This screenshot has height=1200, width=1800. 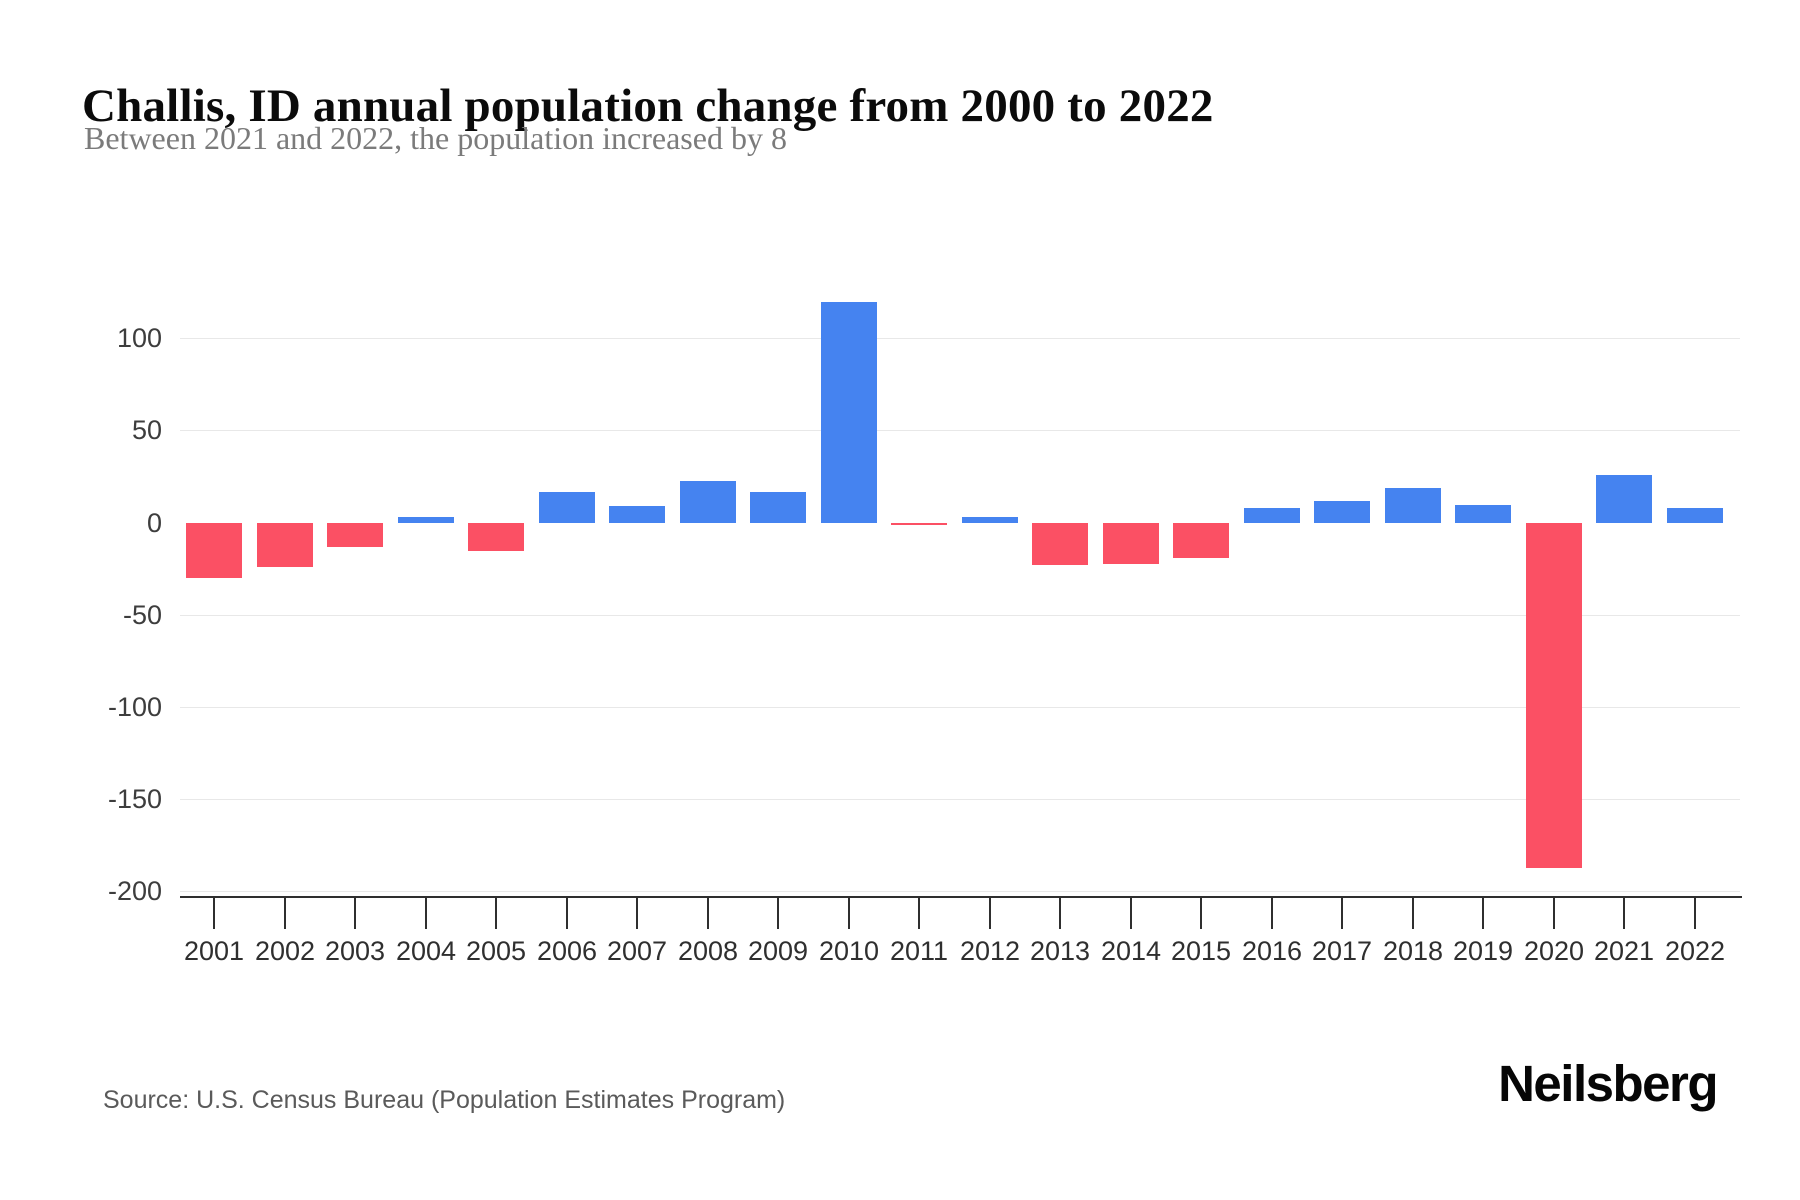 What do you see at coordinates (567, 913) in the screenshot?
I see `x-tick-2006` at bounding box center [567, 913].